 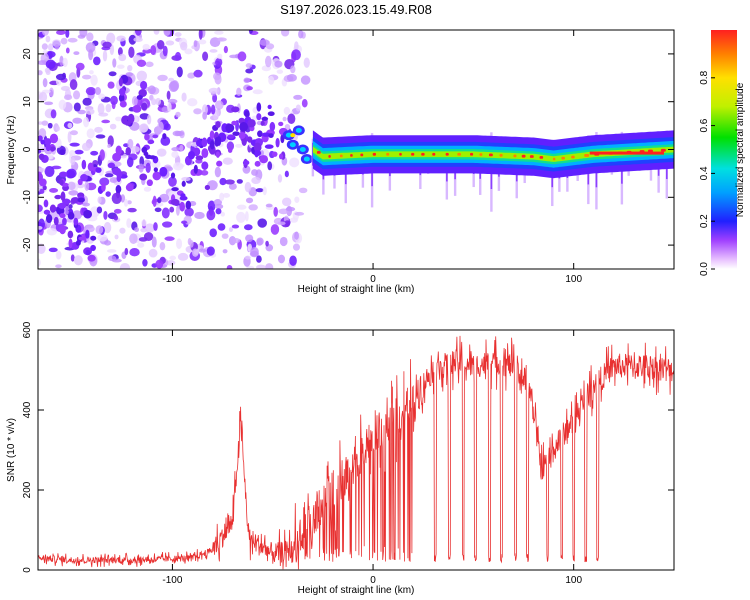 I want to click on spectrogram-streak, so click(x=313, y=154).